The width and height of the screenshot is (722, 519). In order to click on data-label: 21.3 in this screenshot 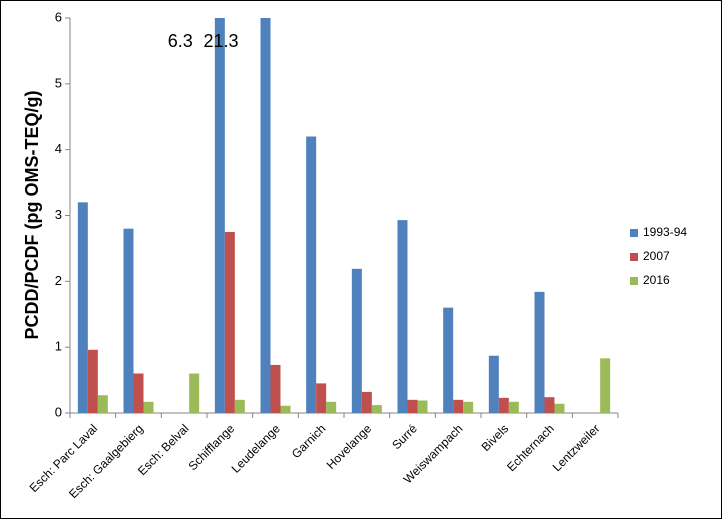, I will do `click(220, 41)`.